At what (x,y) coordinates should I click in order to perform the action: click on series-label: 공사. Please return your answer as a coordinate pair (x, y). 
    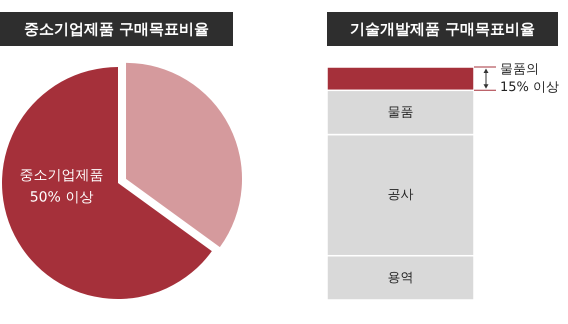
    Looking at the image, I should click on (401, 195).